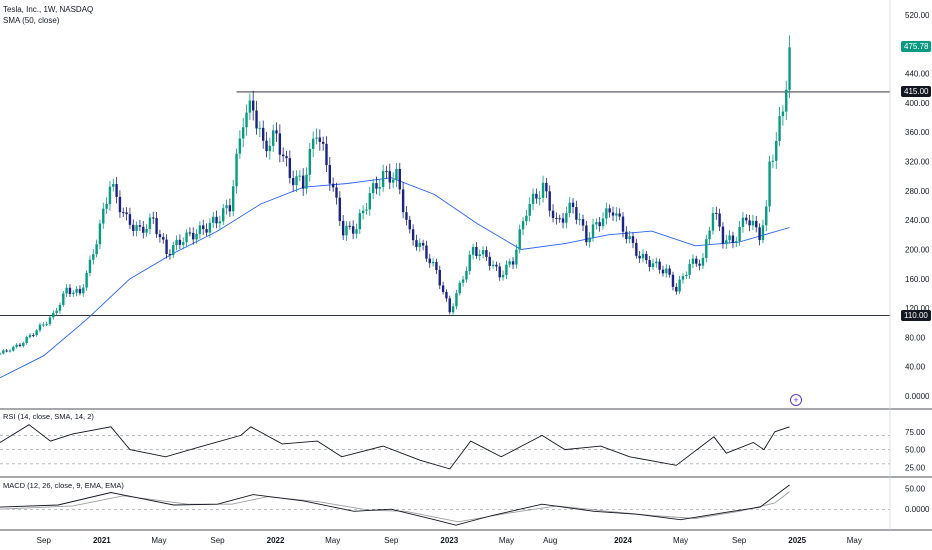  What do you see at coordinates (915, 467) in the screenshot?
I see `rsi-tick-label: 25.00` at bounding box center [915, 467].